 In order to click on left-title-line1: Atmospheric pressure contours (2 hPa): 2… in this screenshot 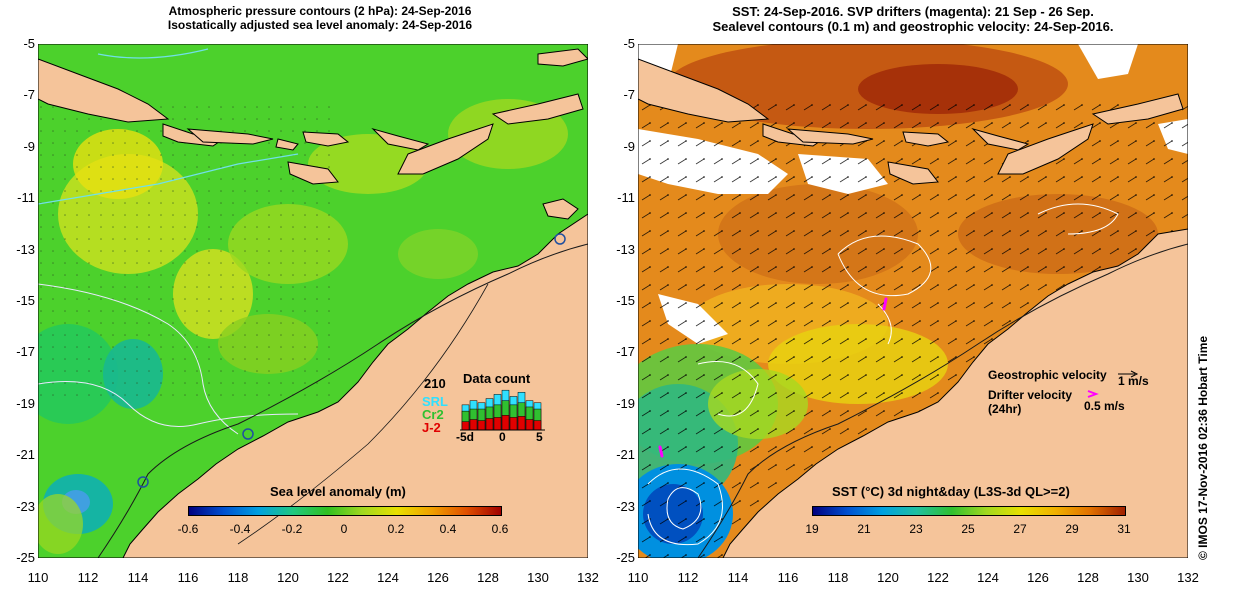, I will do `click(320, 11)`.